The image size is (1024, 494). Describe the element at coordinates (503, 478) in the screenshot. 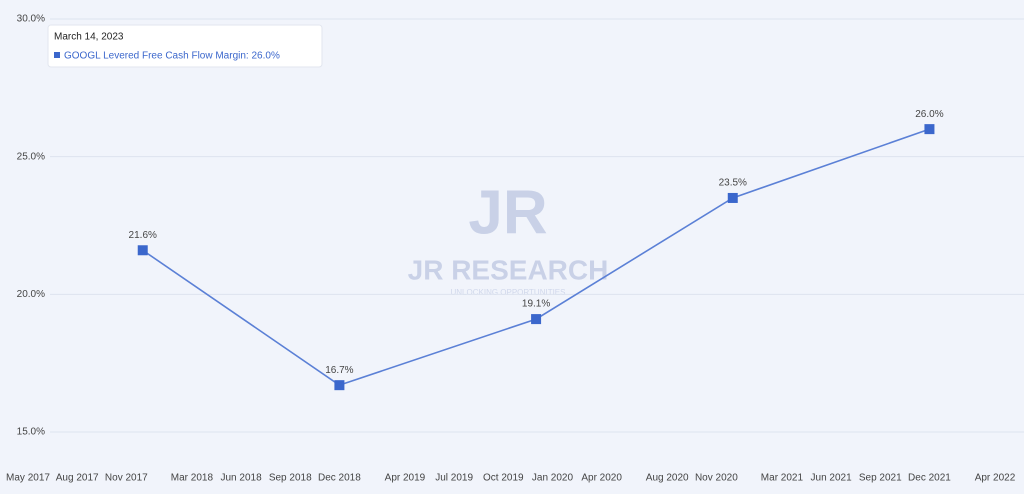

I see `x-tick-label: Oct 2019` at that location.